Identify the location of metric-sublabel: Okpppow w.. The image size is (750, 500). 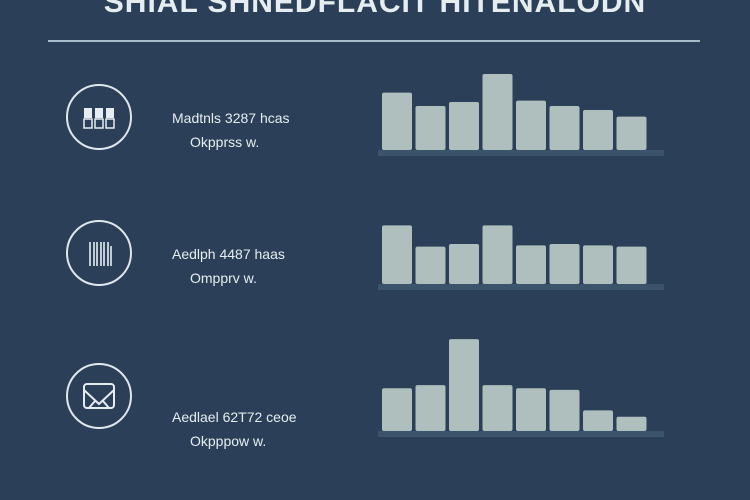
(228, 441).